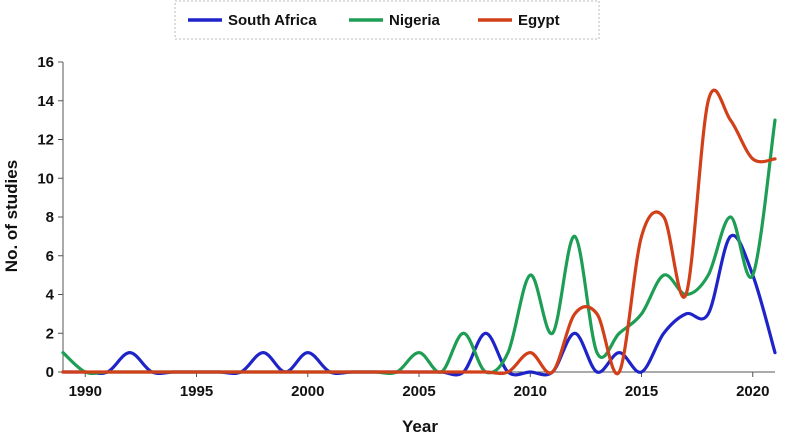 The image size is (787, 440). Describe the element at coordinates (85, 391) in the screenshot. I see `x-tick-label: 1990` at that location.